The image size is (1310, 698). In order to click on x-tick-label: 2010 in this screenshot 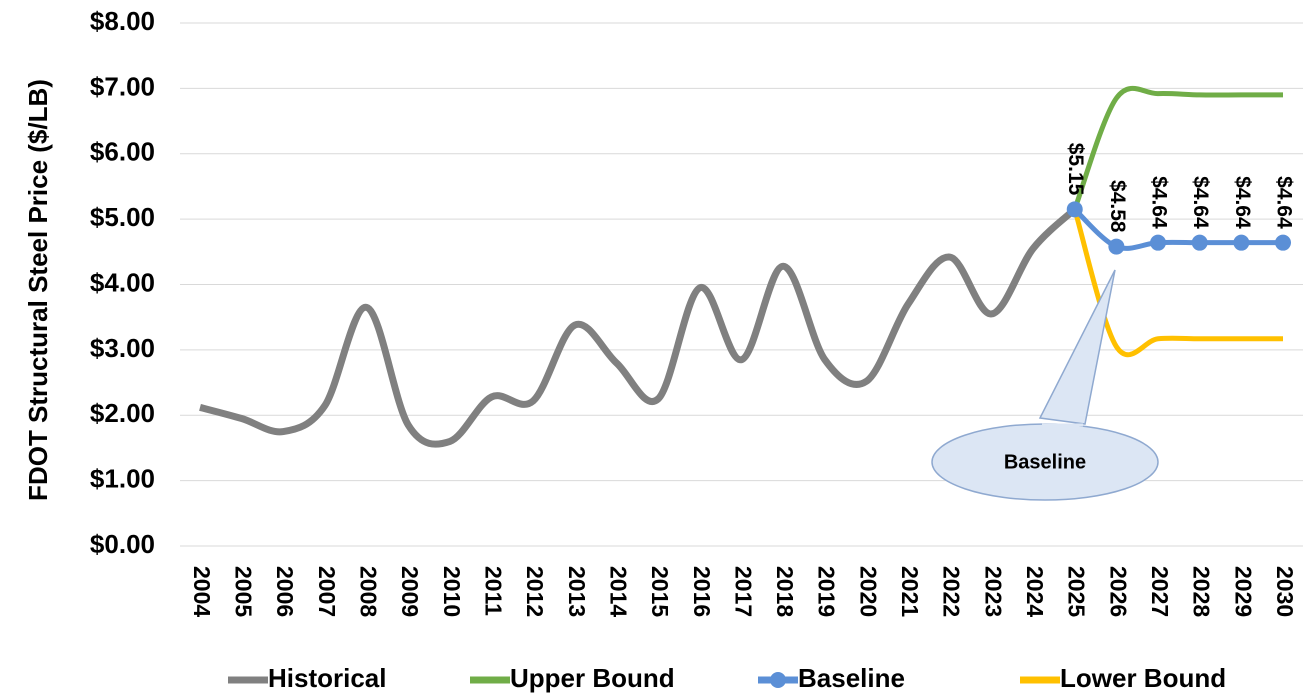, I will do `click(452, 591)`.